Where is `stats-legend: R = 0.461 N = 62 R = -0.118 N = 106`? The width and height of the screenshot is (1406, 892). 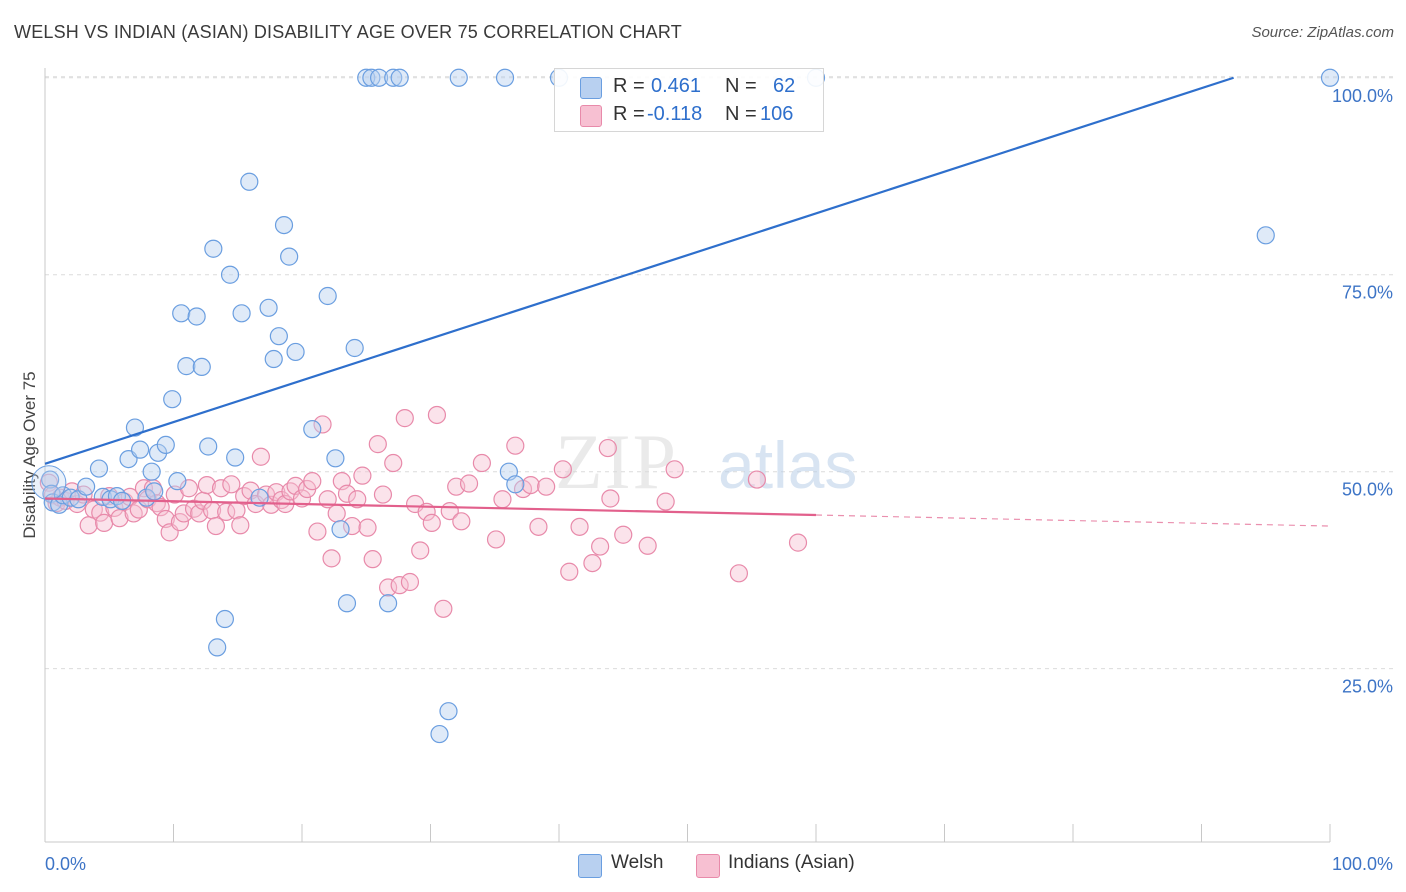
stats-legend: R = 0.461 N = 62 R = -0.118 N = 106 is located at coordinates (689, 100).